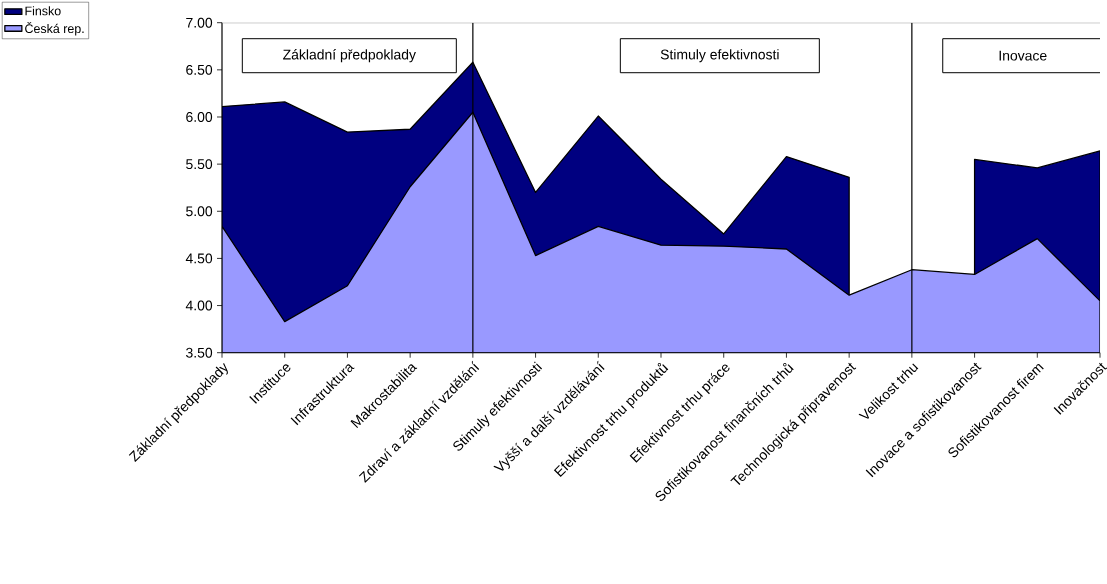 This screenshot has height=584, width=1107. What do you see at coordinates (199, 22) in the screenshot?
I see `y-tick-label: 7.00` at bounding box center [199, 22].